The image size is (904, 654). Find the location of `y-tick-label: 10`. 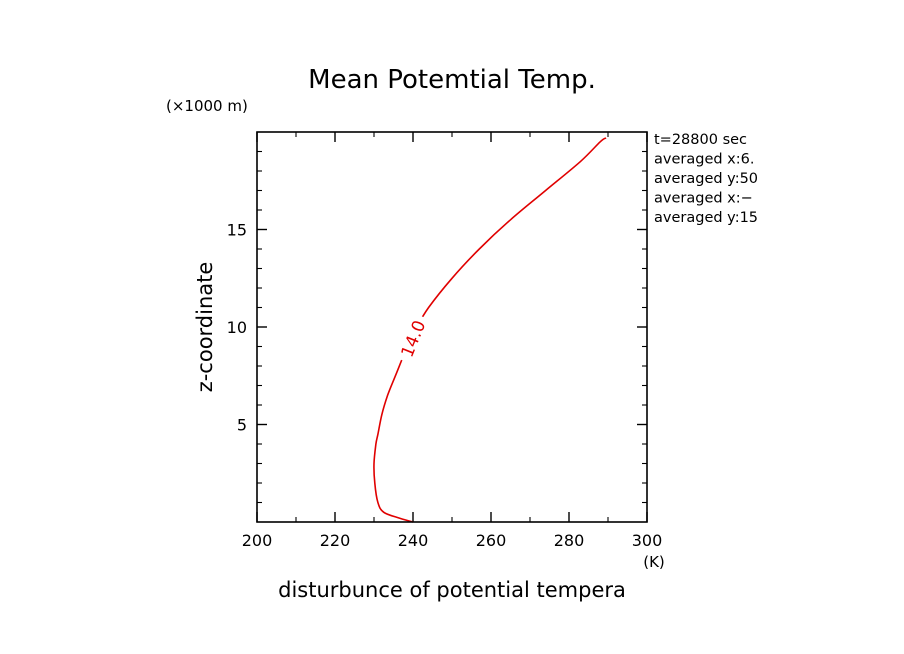

y-tick-label: 10 is located at coordinates (237, 327).